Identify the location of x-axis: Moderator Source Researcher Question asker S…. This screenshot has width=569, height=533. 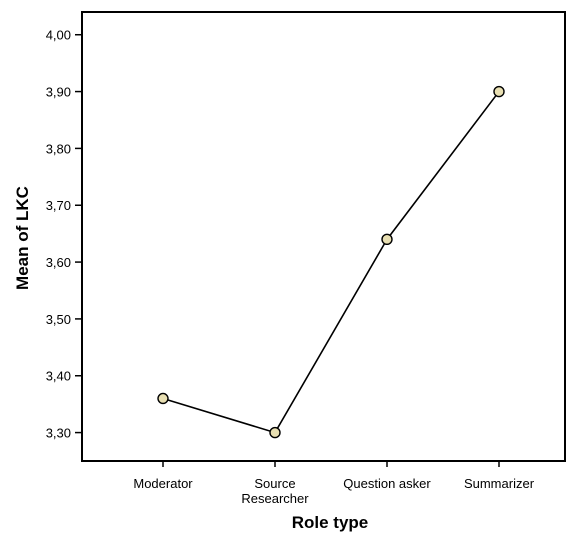
(334, 483).